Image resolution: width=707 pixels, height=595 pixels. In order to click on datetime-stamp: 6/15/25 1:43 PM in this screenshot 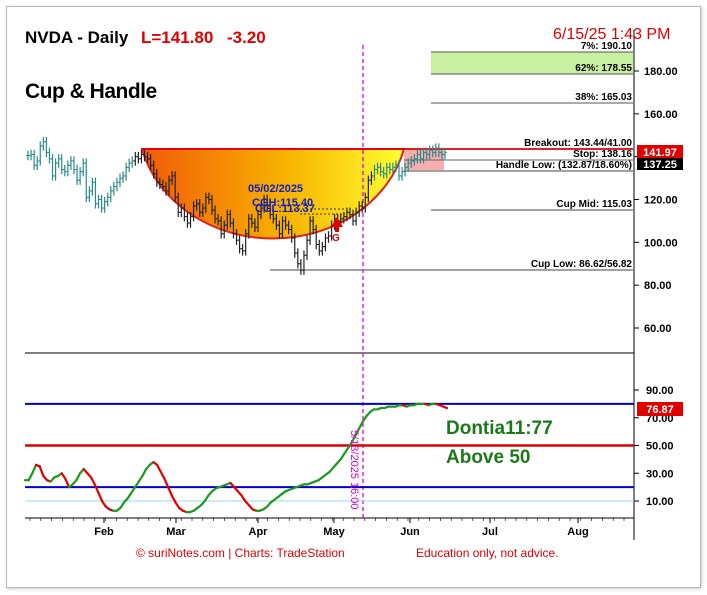, I will do `click(612, 34)`.